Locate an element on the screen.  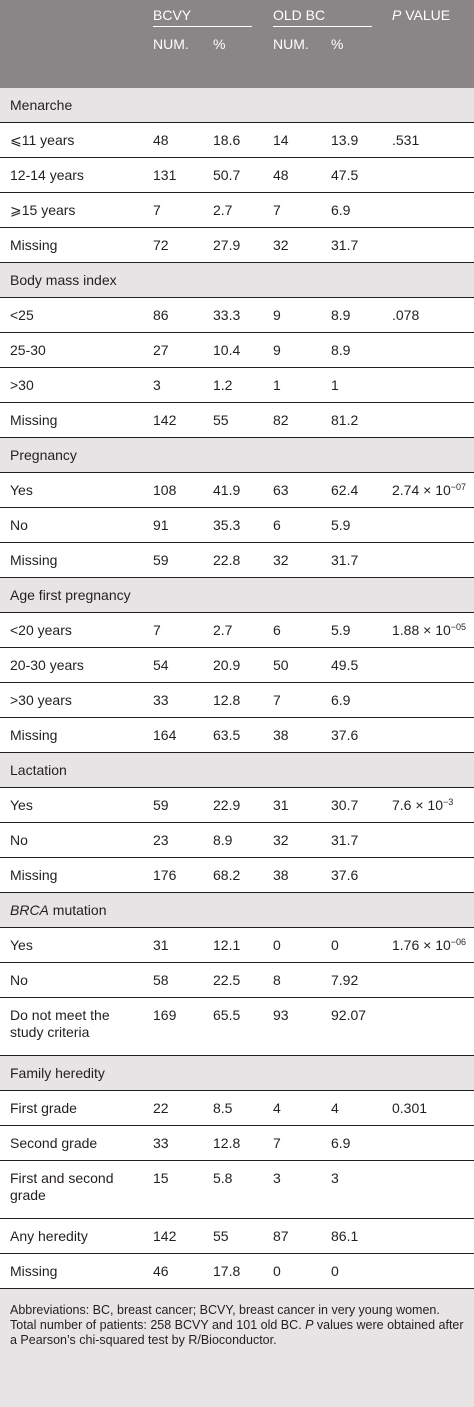
bcvy-pct-cell: 63.5 is located at coordinates (227, 735).